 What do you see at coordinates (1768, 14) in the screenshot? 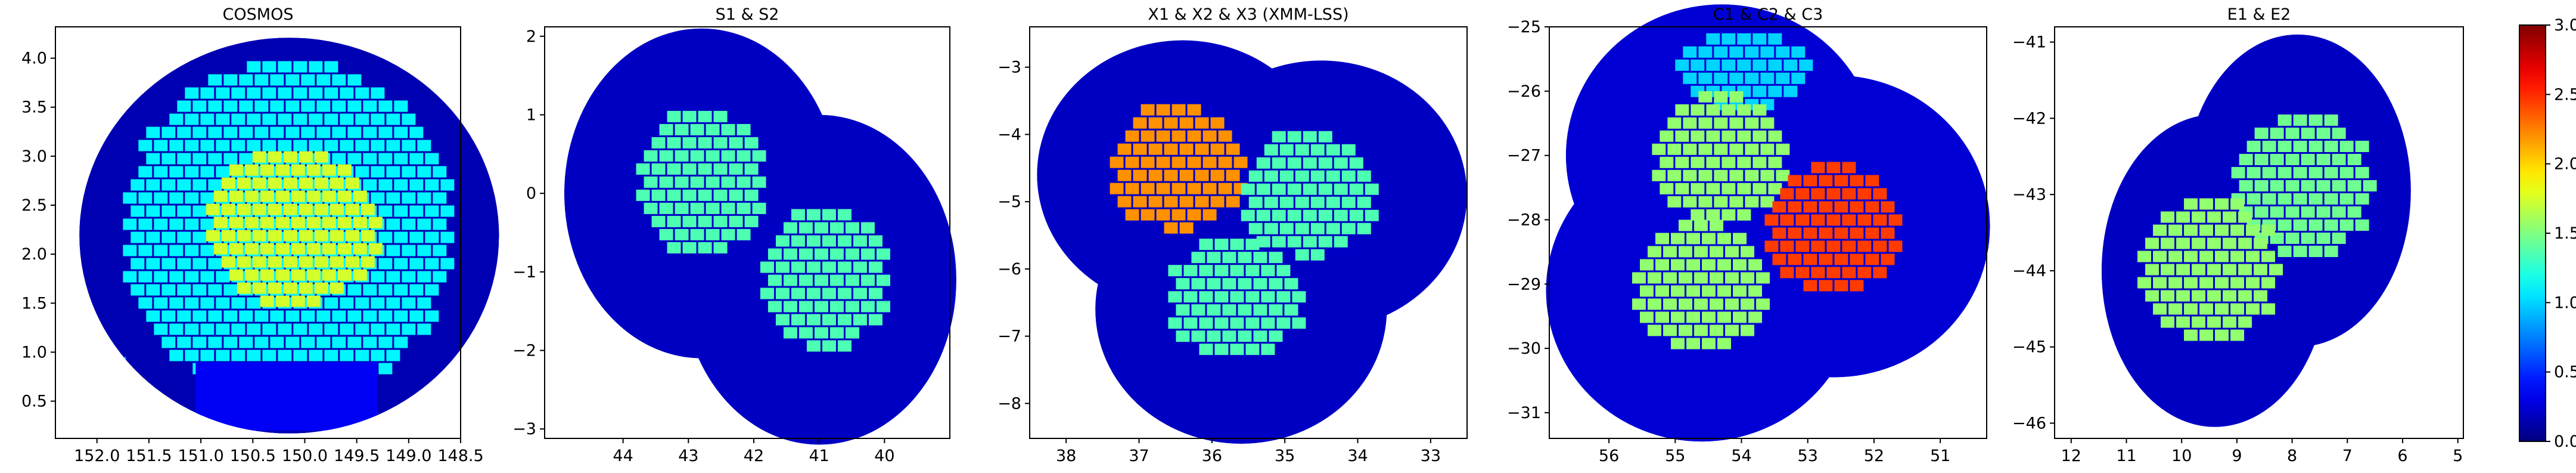
I see `panel-title: C1 & C2 & C3` at bounding box center [1768, 14].